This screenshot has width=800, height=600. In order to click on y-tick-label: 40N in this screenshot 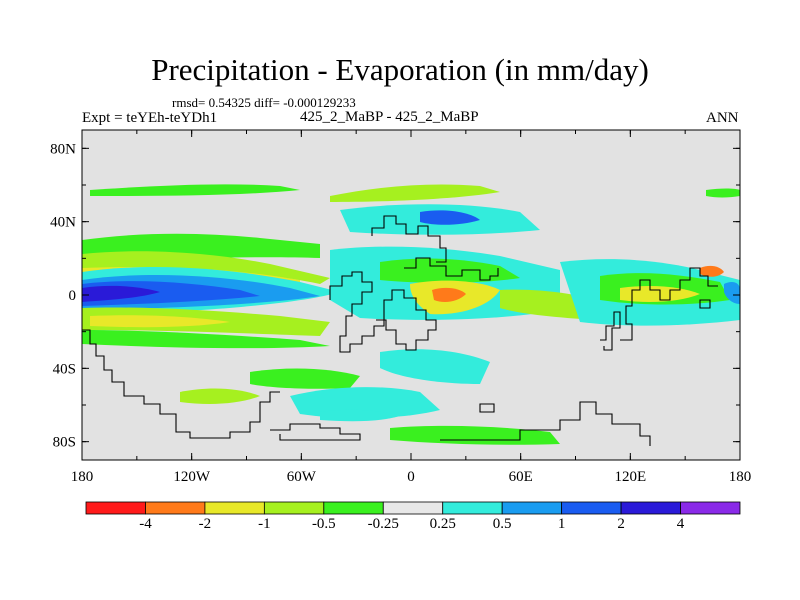, I will do `click(63, 223)`.